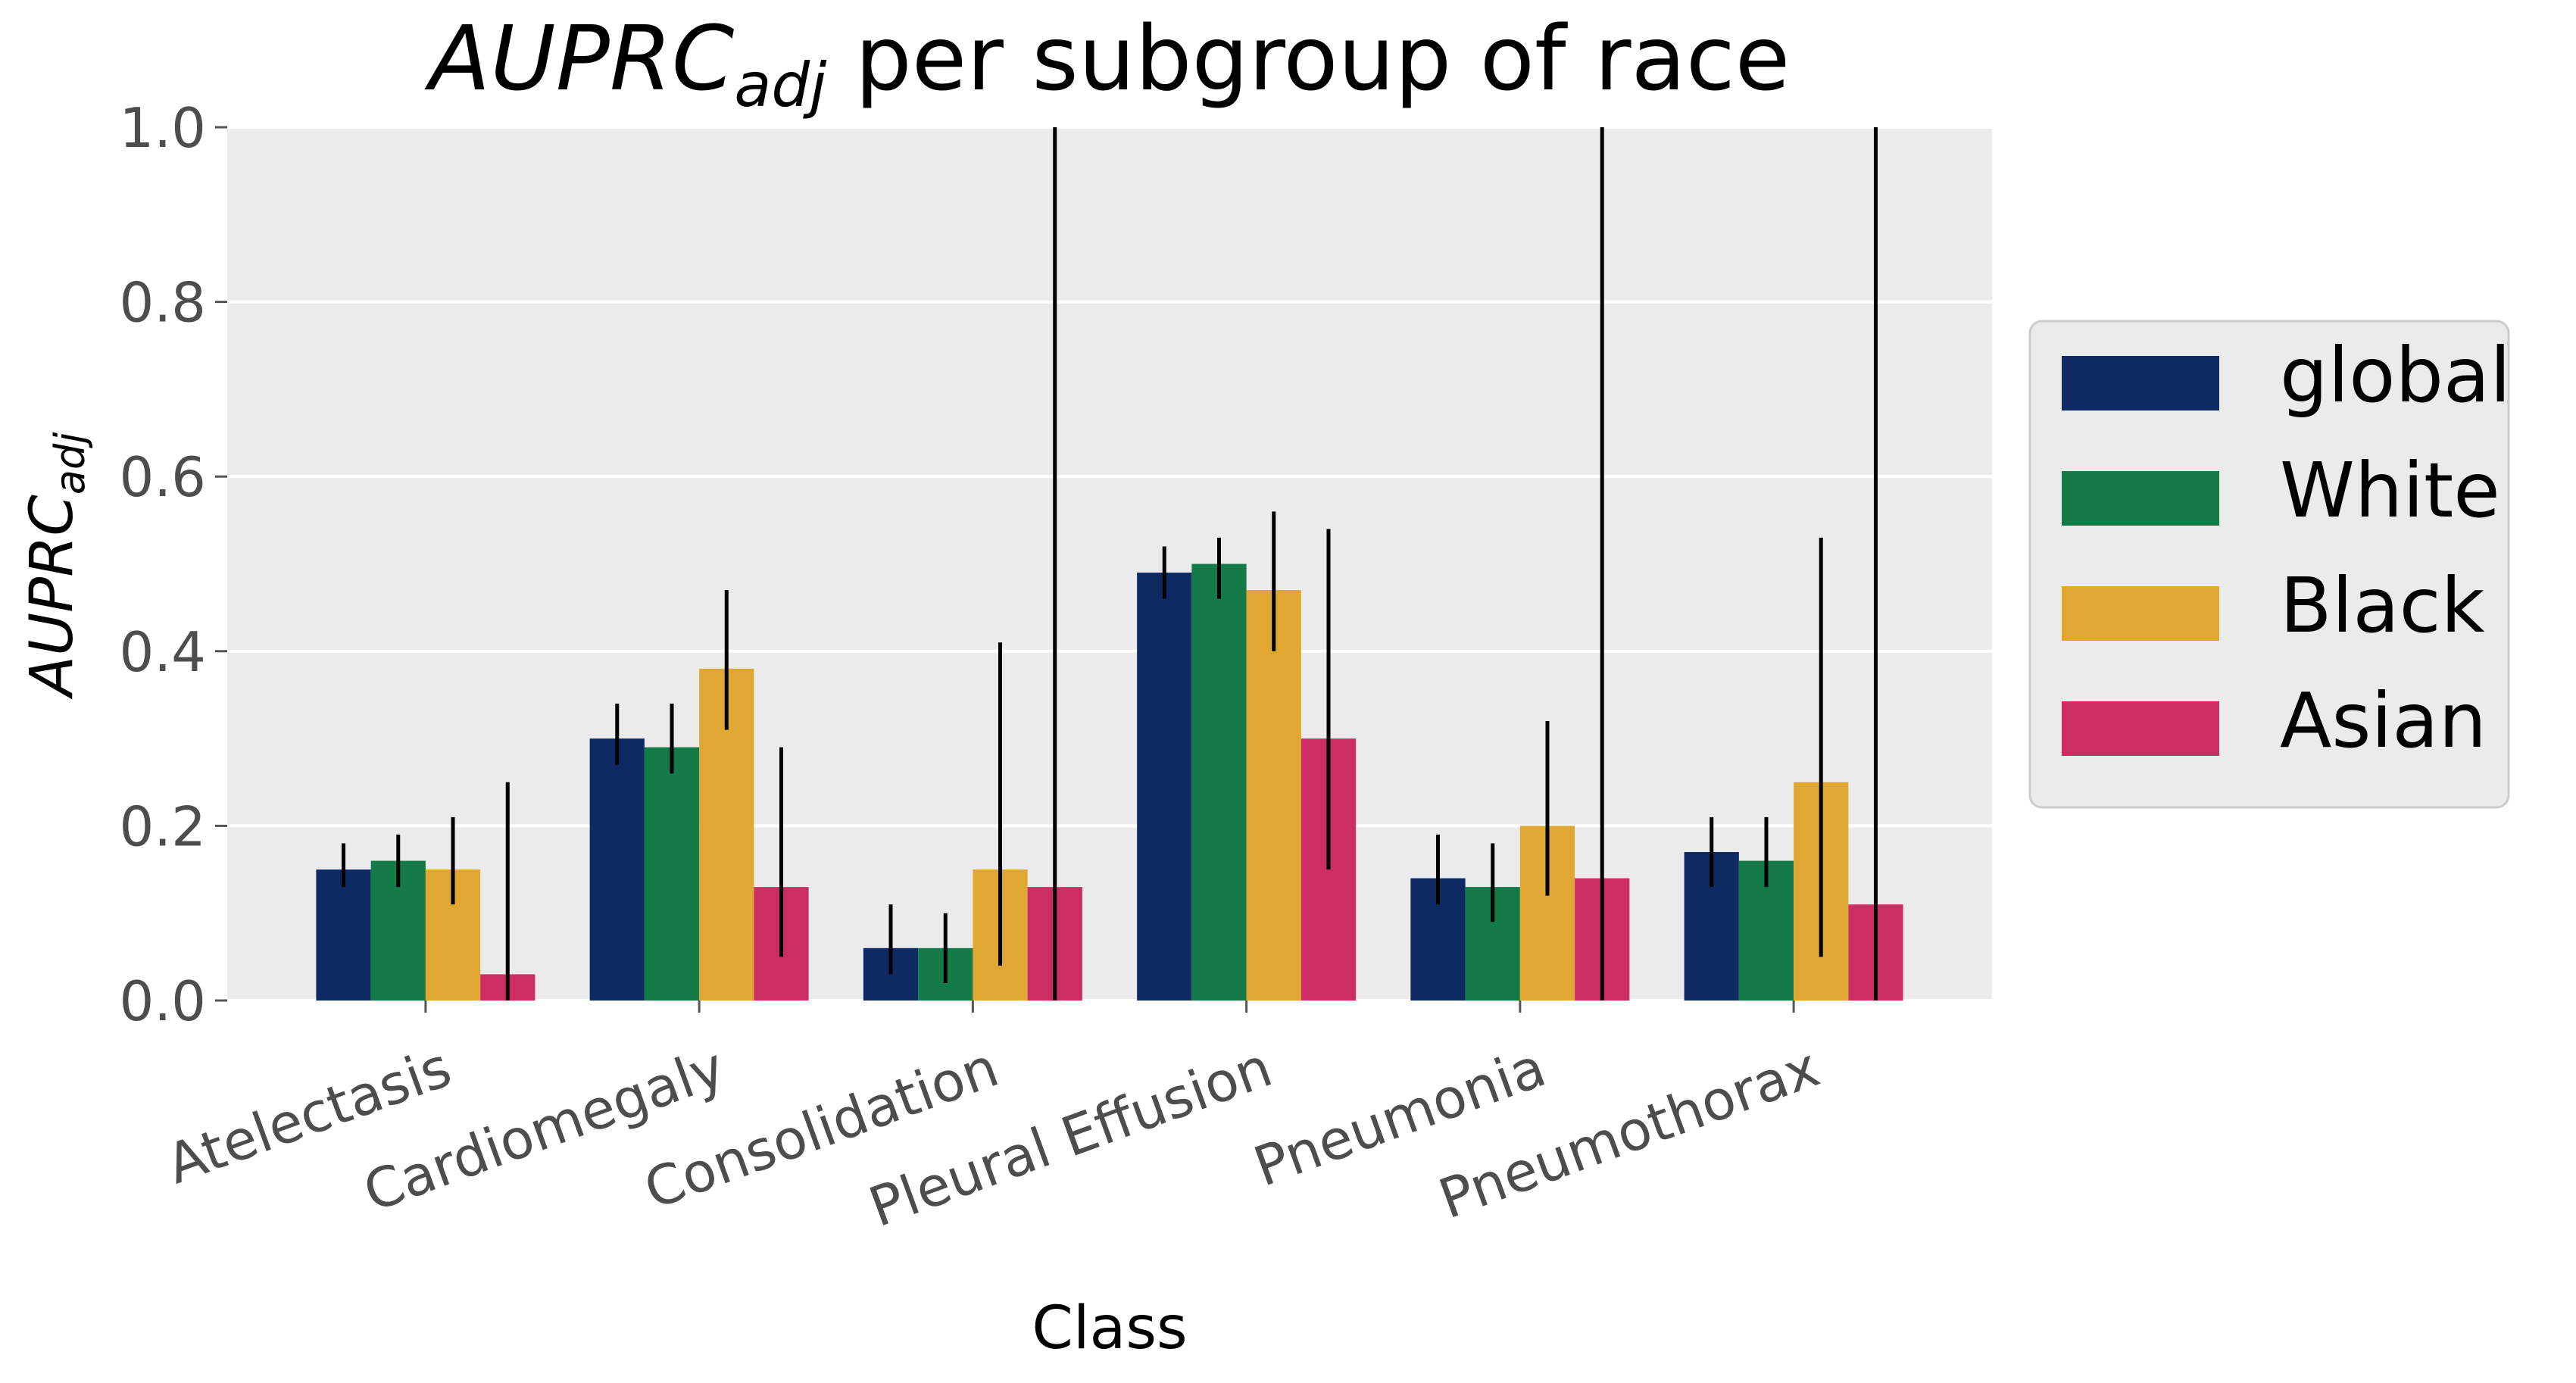 Image resolution: width=2576 pixels, height=1383 pixels. I want to click on bar-white-pleural-effusion, so click(1219, 782).